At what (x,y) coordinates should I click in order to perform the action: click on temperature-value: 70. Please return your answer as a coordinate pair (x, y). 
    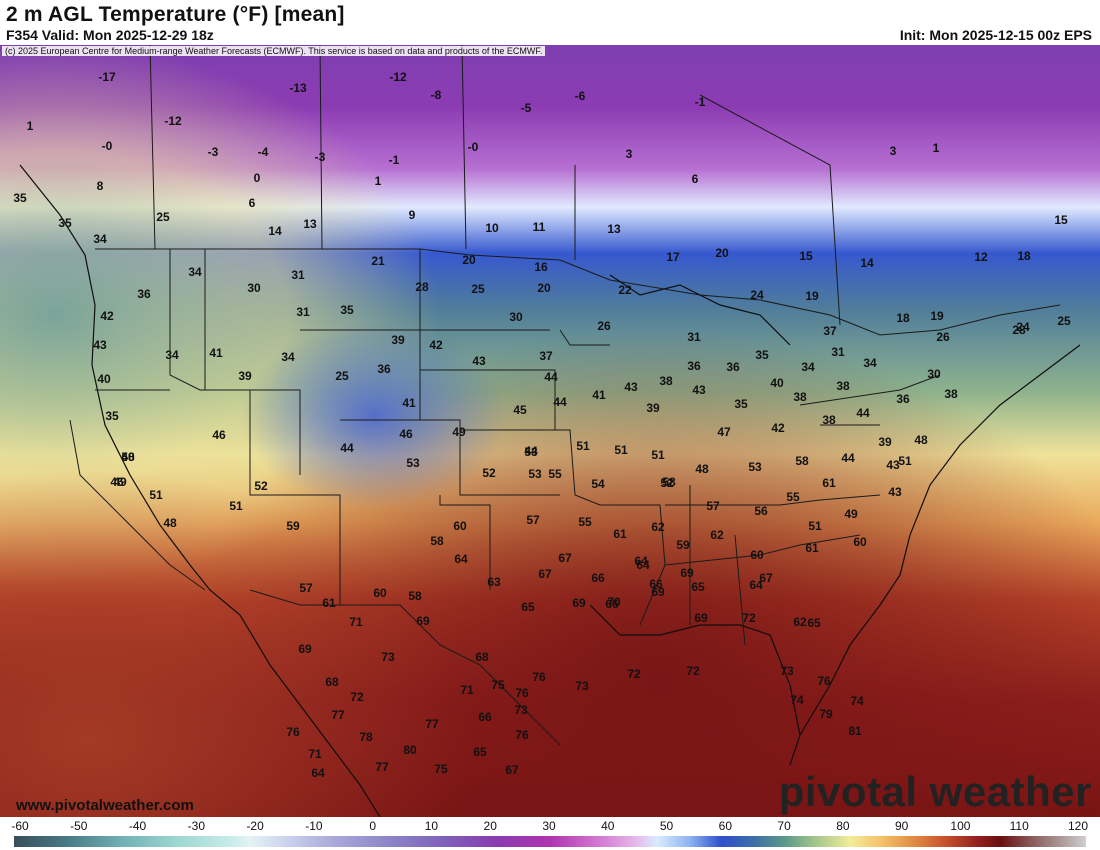
    Looking at the image, I should click on (614, 602).